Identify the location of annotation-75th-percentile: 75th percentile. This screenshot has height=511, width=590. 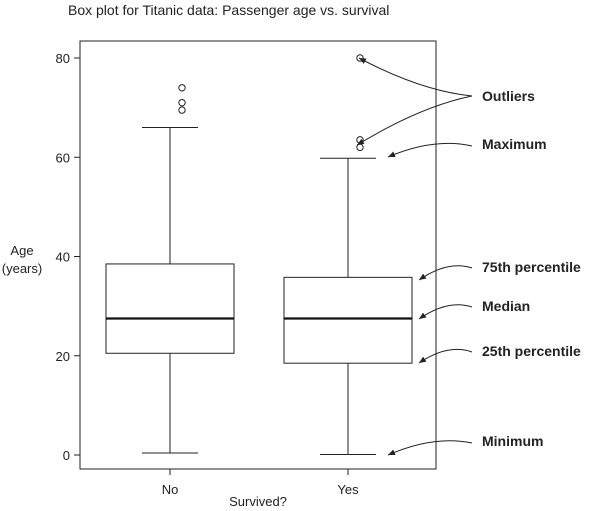
(499, 270).